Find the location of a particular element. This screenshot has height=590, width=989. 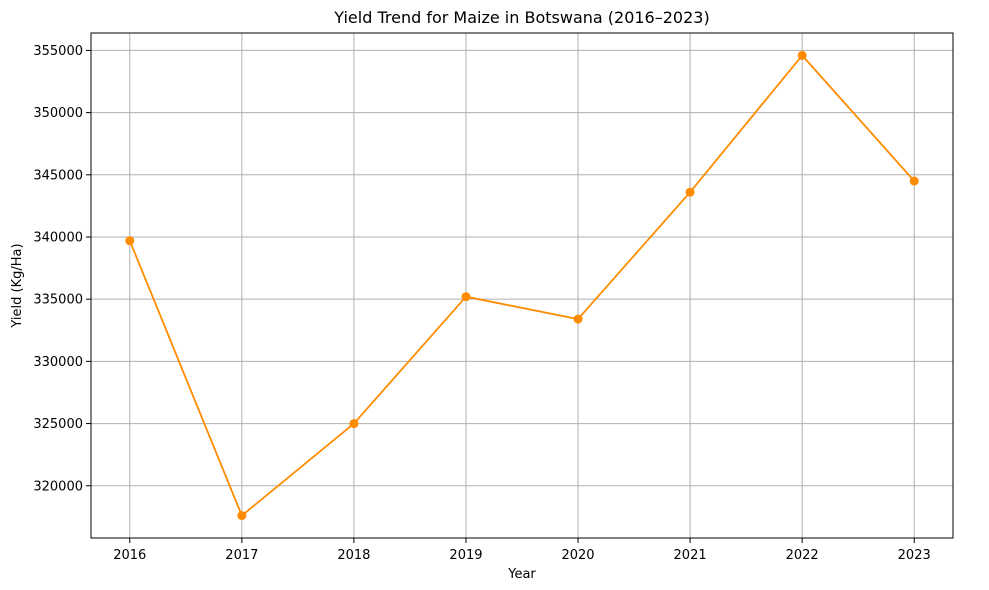

y-tick-label: 320000 is located at coordinates (58, 486).